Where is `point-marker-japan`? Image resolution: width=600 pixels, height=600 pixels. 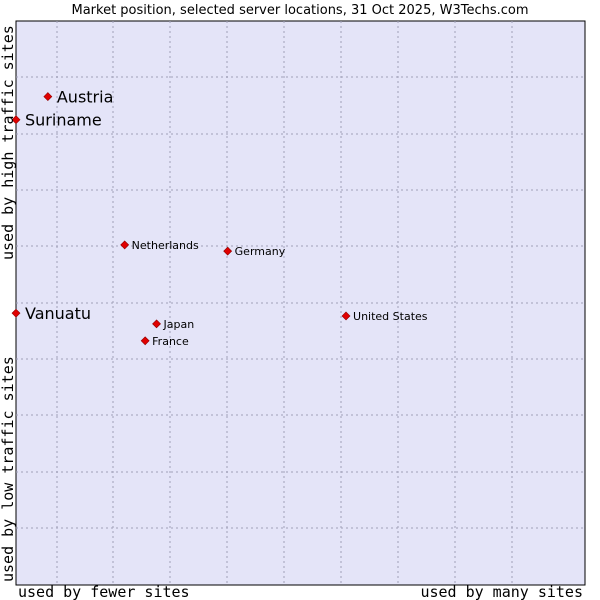
point-marker-japan is located at coordinates (156, 324).